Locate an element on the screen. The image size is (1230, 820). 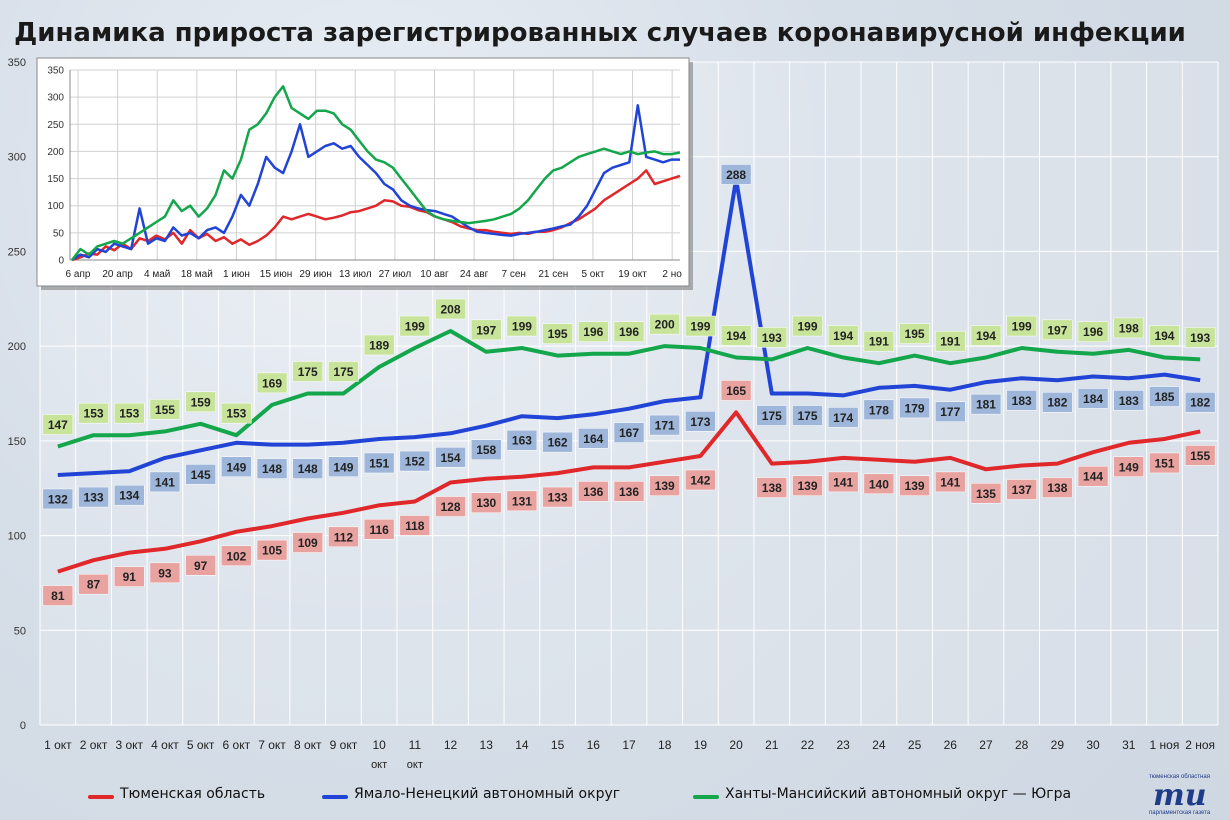
y-tick-label: 200 is located at coordinates (17, 347).